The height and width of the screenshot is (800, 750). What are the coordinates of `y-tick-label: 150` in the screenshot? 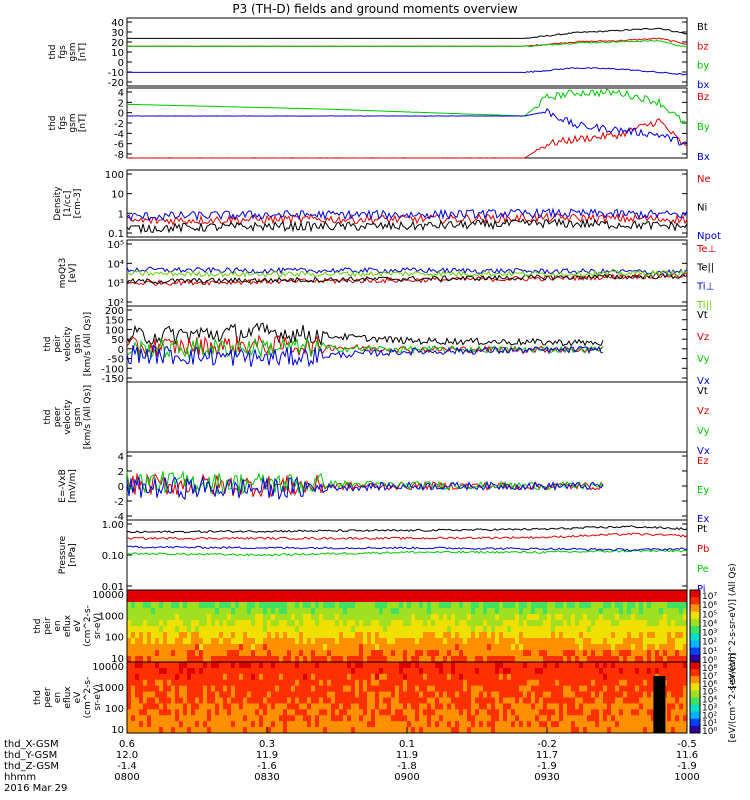 It's located at (114, 321).